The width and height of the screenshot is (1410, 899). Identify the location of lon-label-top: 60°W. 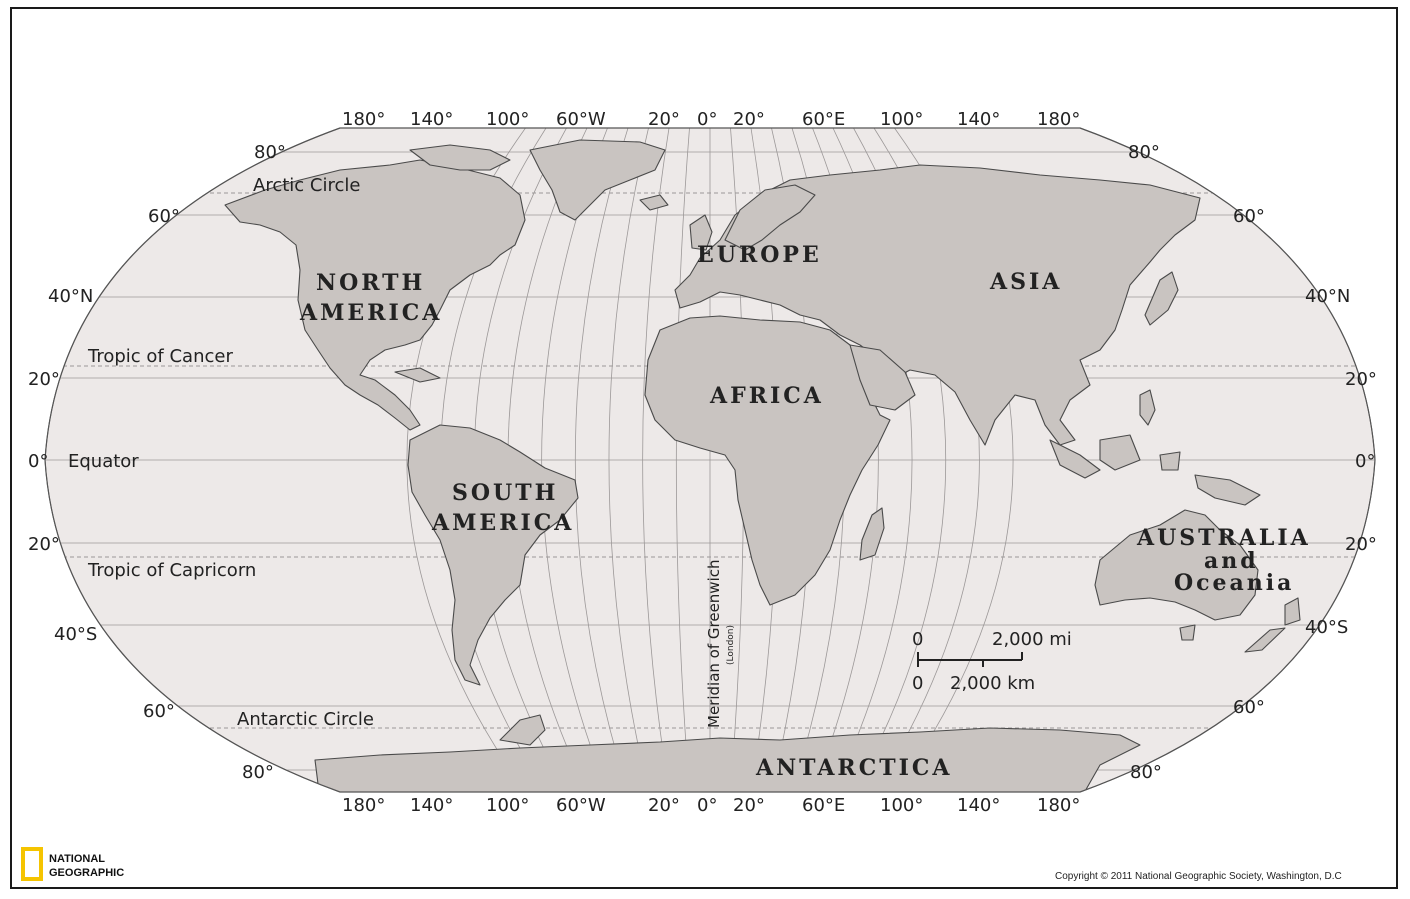
(581, 119).